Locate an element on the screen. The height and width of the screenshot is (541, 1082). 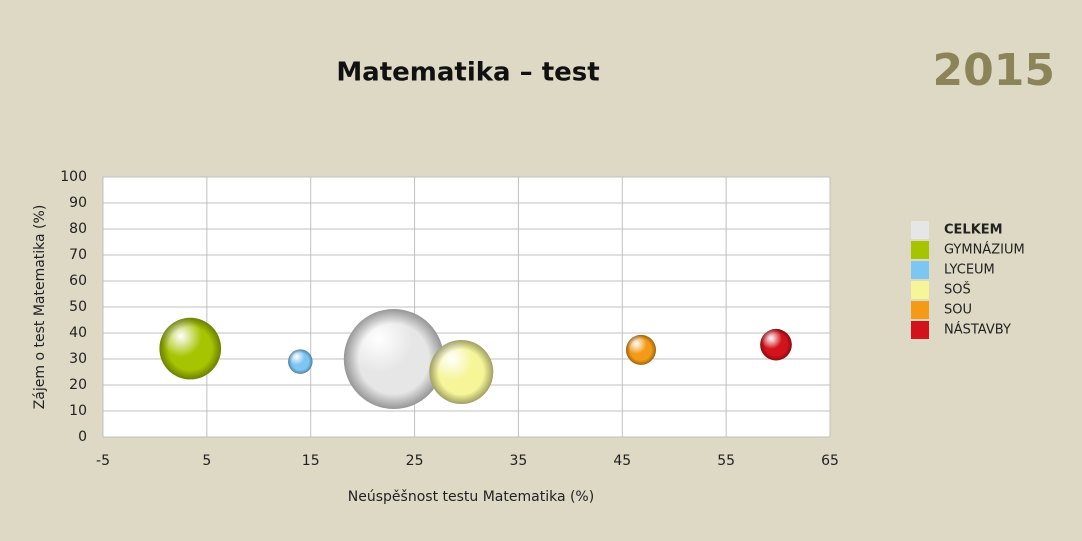
x-tick-label: 15 is located at coordinates (311, 461).